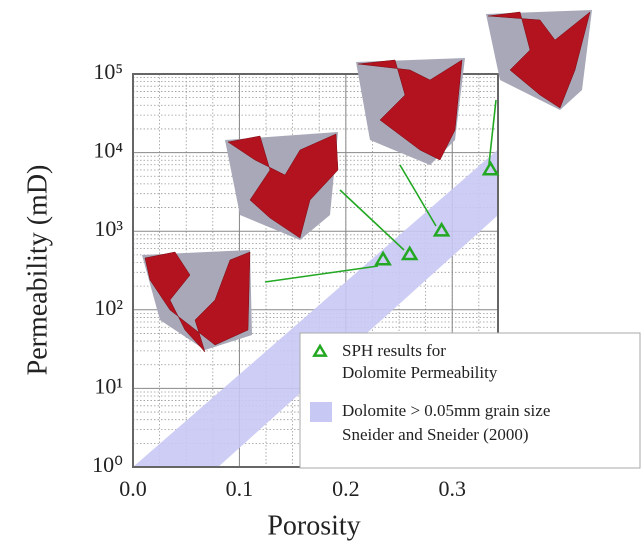 The image size is (644, 548). What do you see at coordinates (320, 350) in the screenshot?
I see `legend-marker` at bounding box center [320, 350].